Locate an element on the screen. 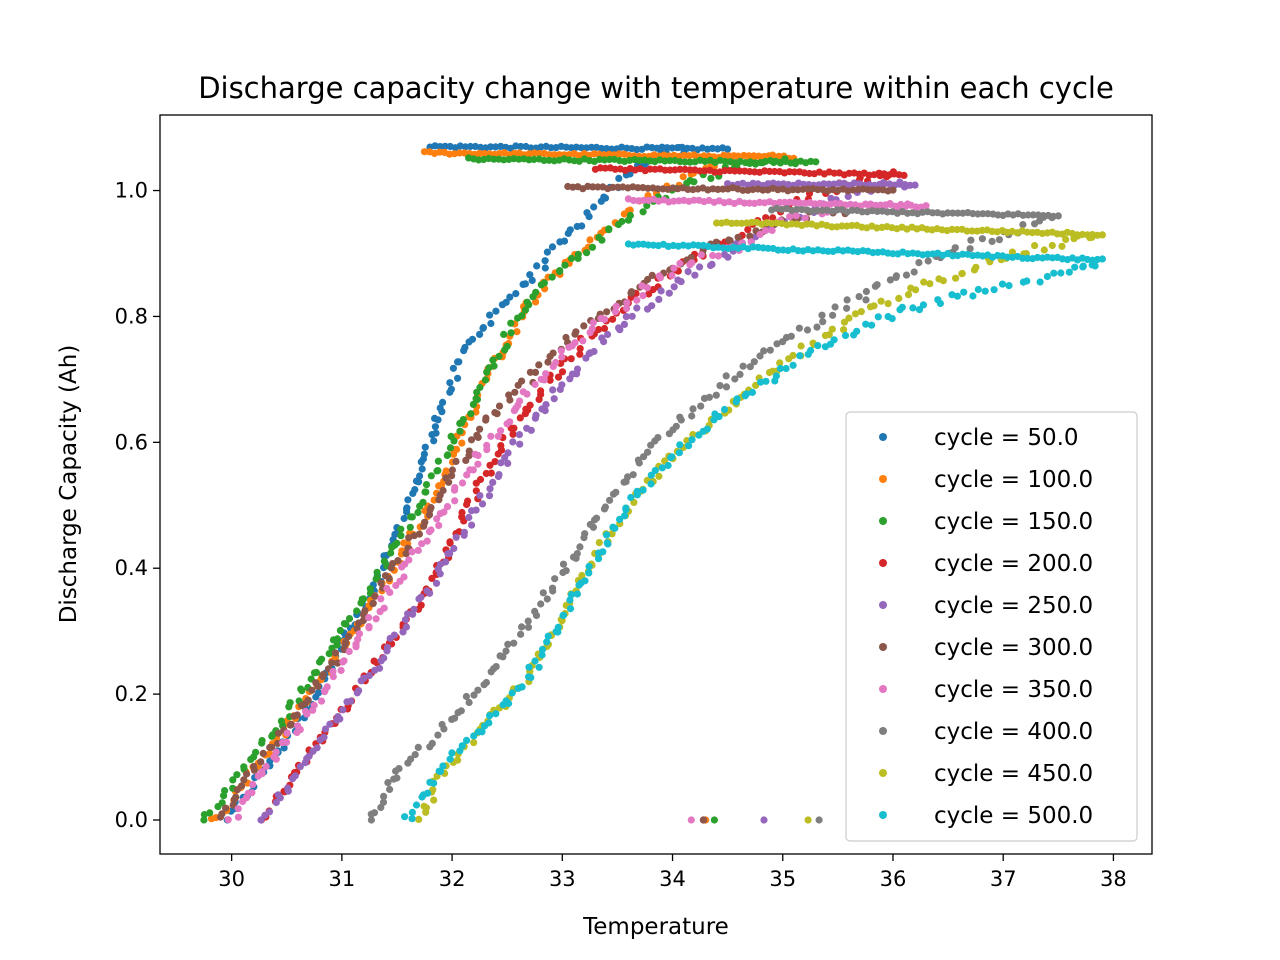 This screenshot has width=1280, height=960. x-tick-label: 34 is located at coordinates (672, 879).